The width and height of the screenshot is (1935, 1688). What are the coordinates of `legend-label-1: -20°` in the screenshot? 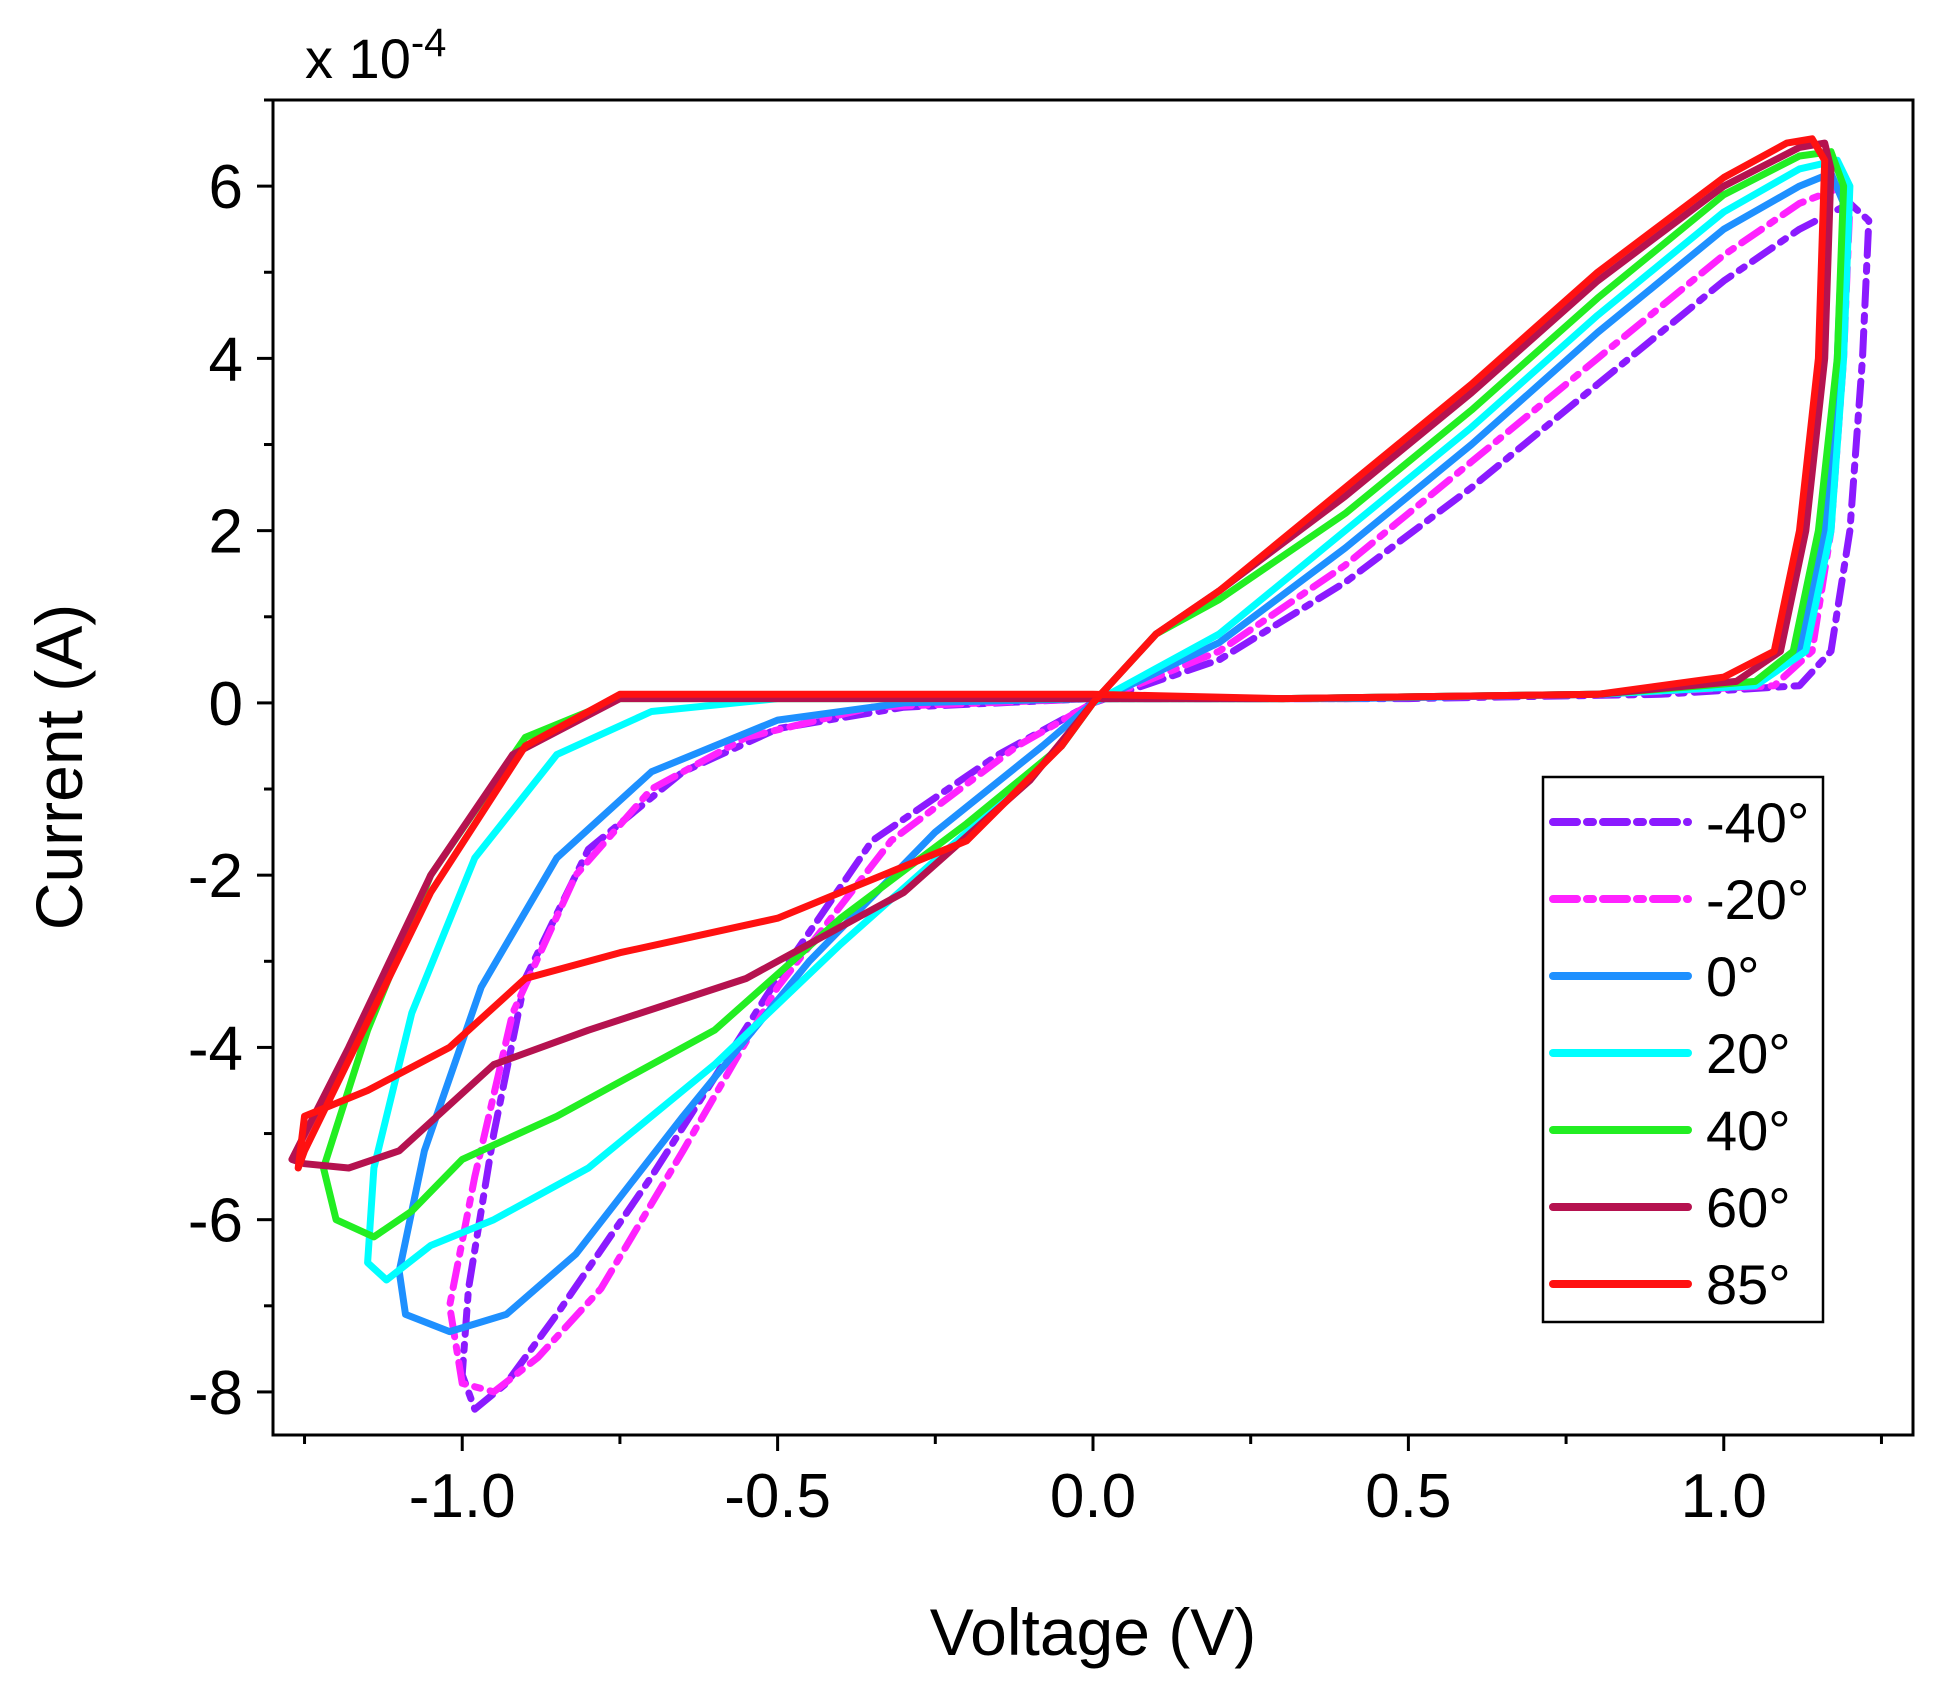 It's located at (1757, 899).